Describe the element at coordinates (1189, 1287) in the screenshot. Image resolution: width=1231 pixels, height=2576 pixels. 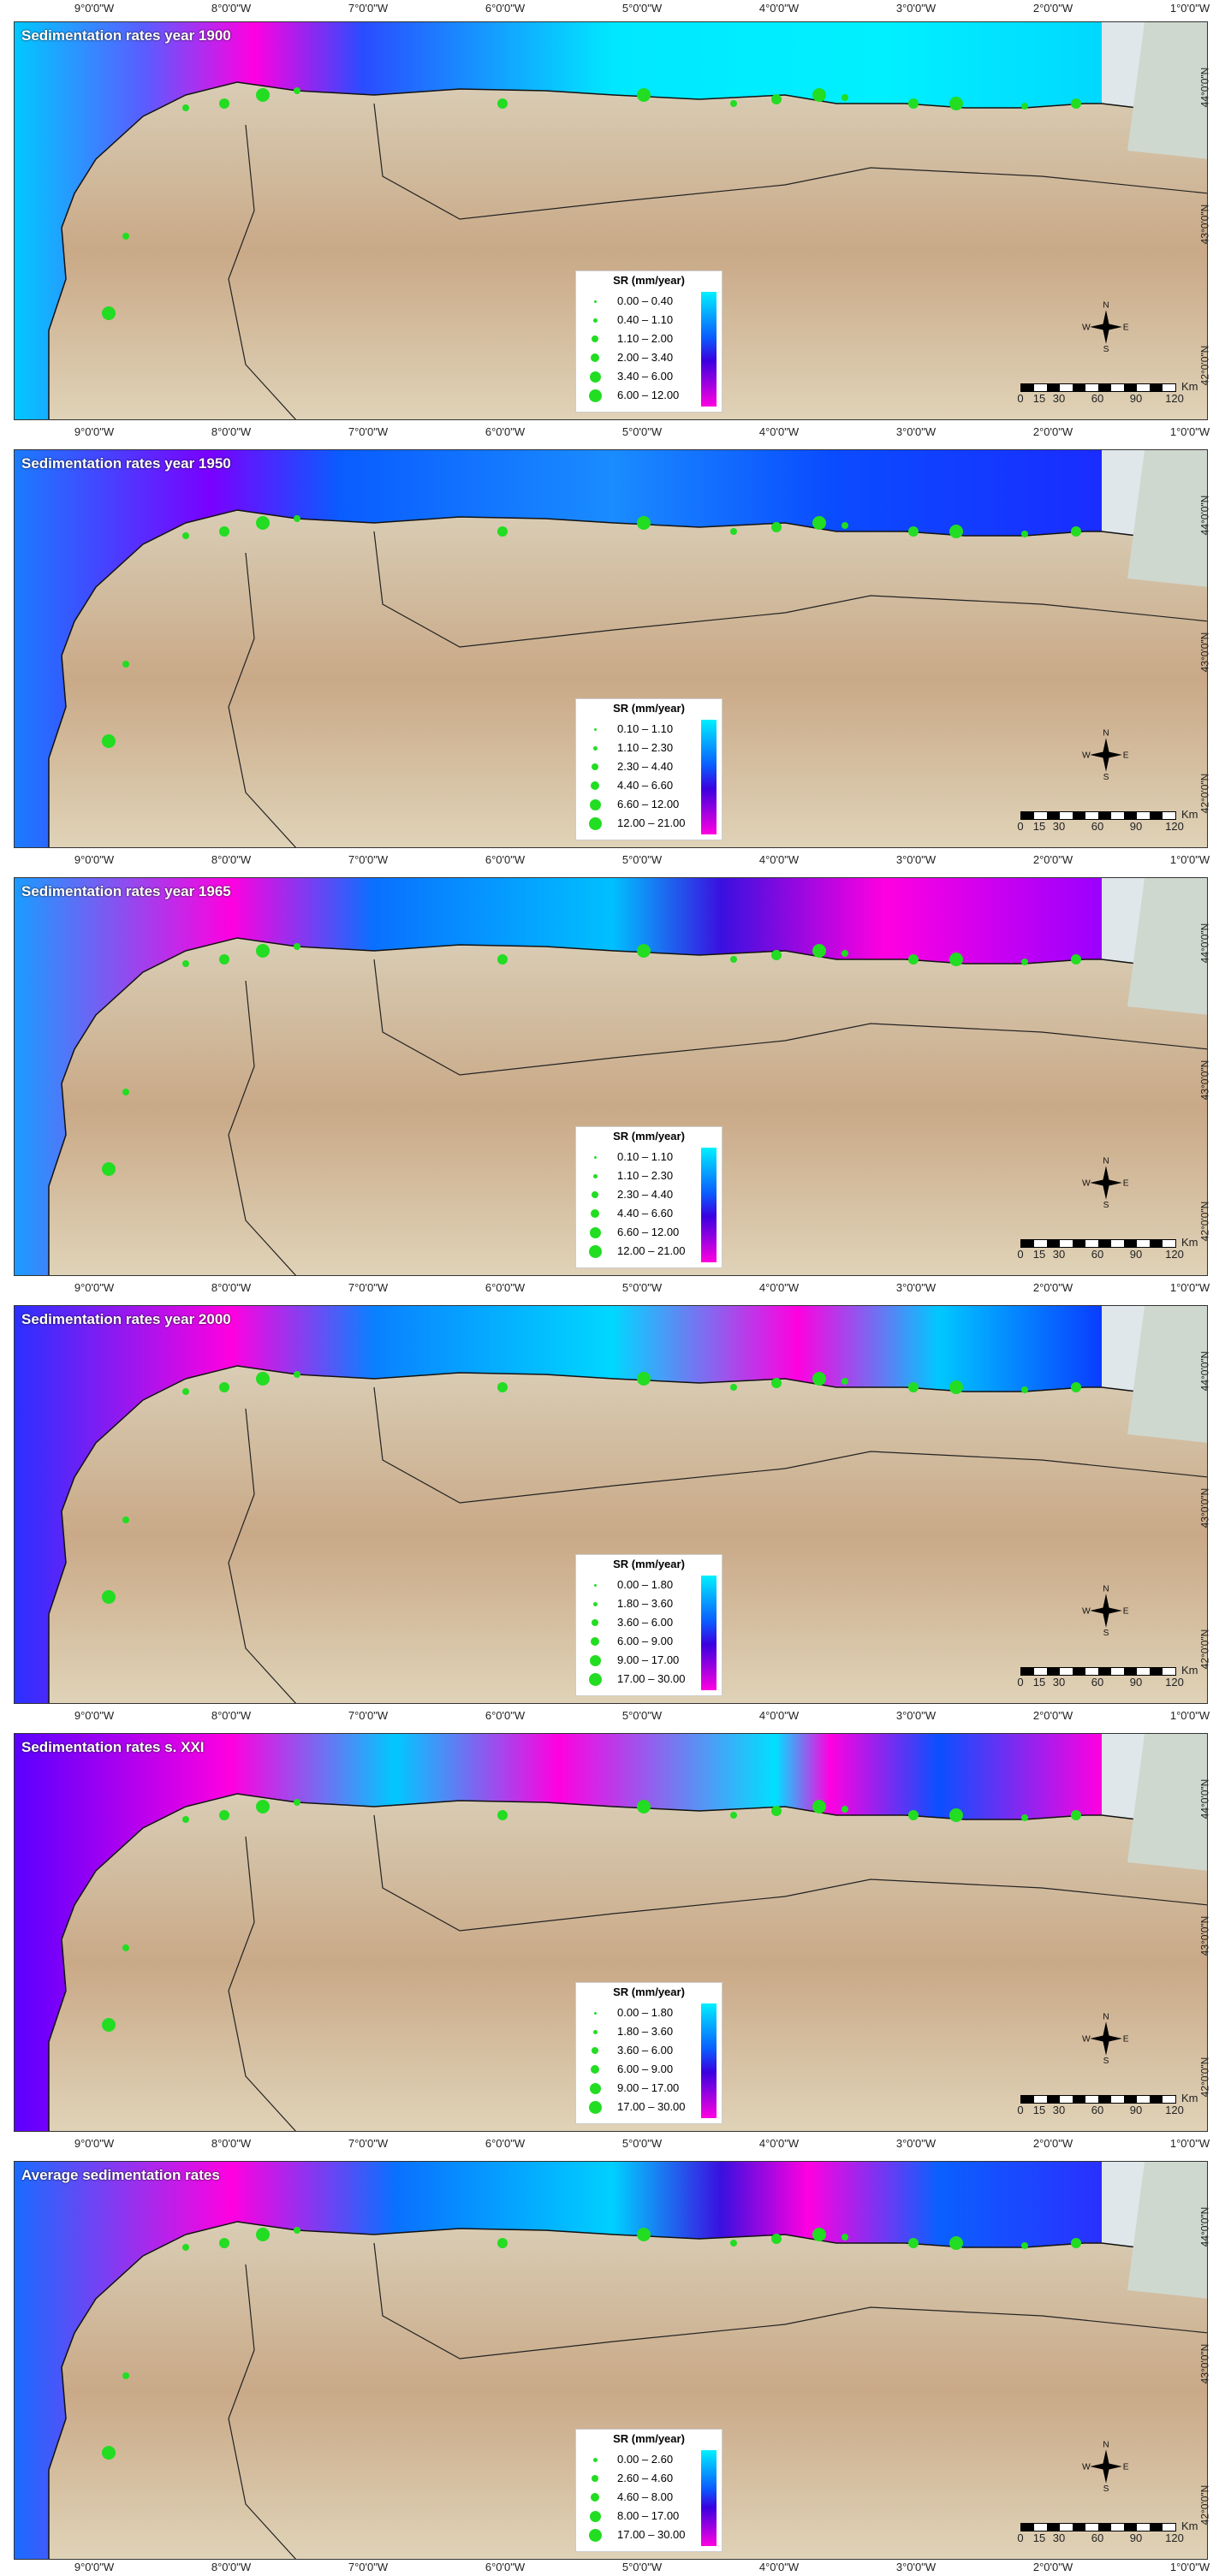
I see `longitude-tick-label: 1°0'0"W` at that location.